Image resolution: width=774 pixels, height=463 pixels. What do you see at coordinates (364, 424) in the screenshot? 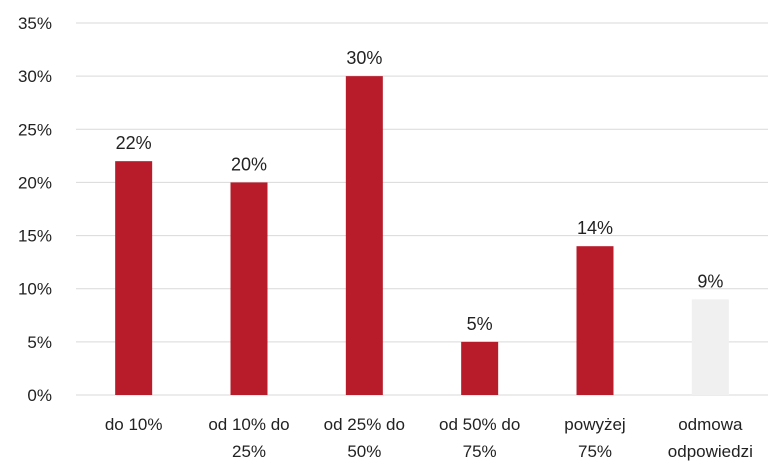
I see `x-category-label-line: od 25% do` at bounding box center [364, 424].